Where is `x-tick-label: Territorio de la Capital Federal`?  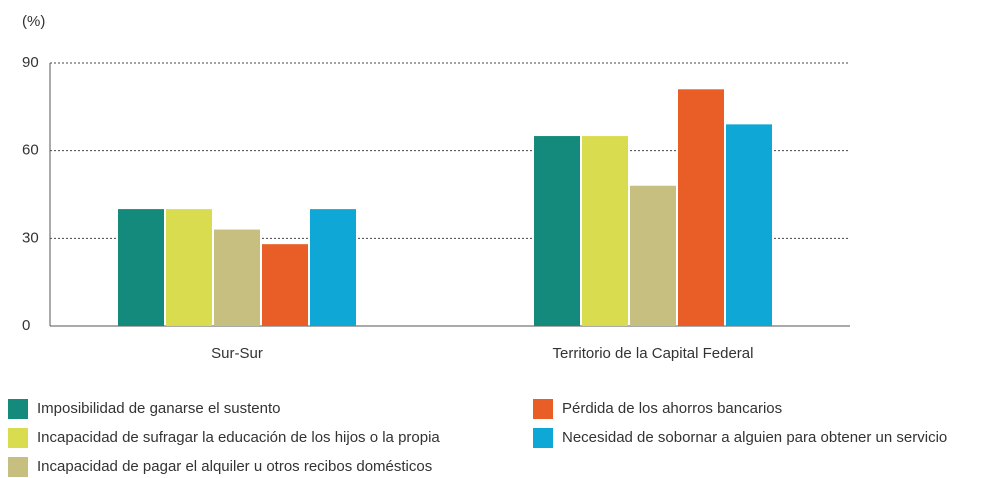 x-tick-label: Territorio de la Capital Federal is located at coordinates (653, 353).